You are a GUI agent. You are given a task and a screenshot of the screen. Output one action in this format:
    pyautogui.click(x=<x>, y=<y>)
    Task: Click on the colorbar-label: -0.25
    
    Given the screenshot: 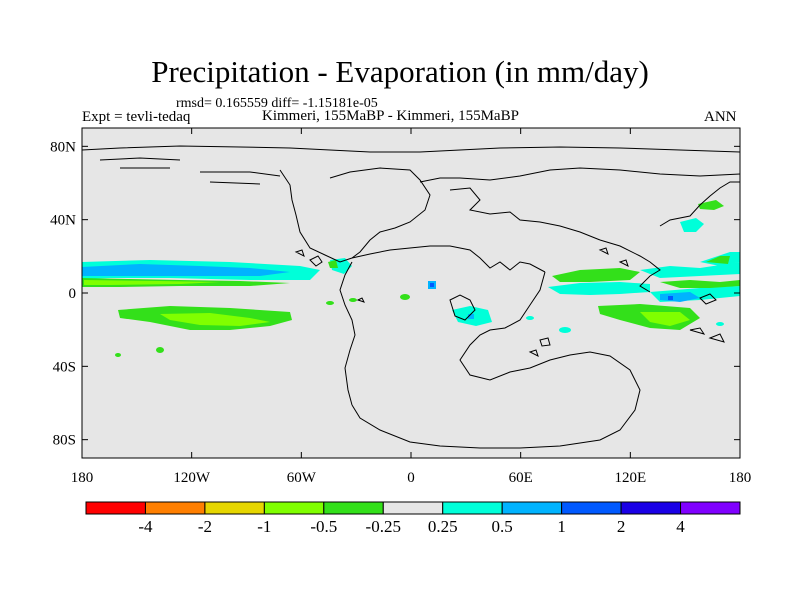 What is the action you would take?
    pyautogui.click(x=383, y=526)
    